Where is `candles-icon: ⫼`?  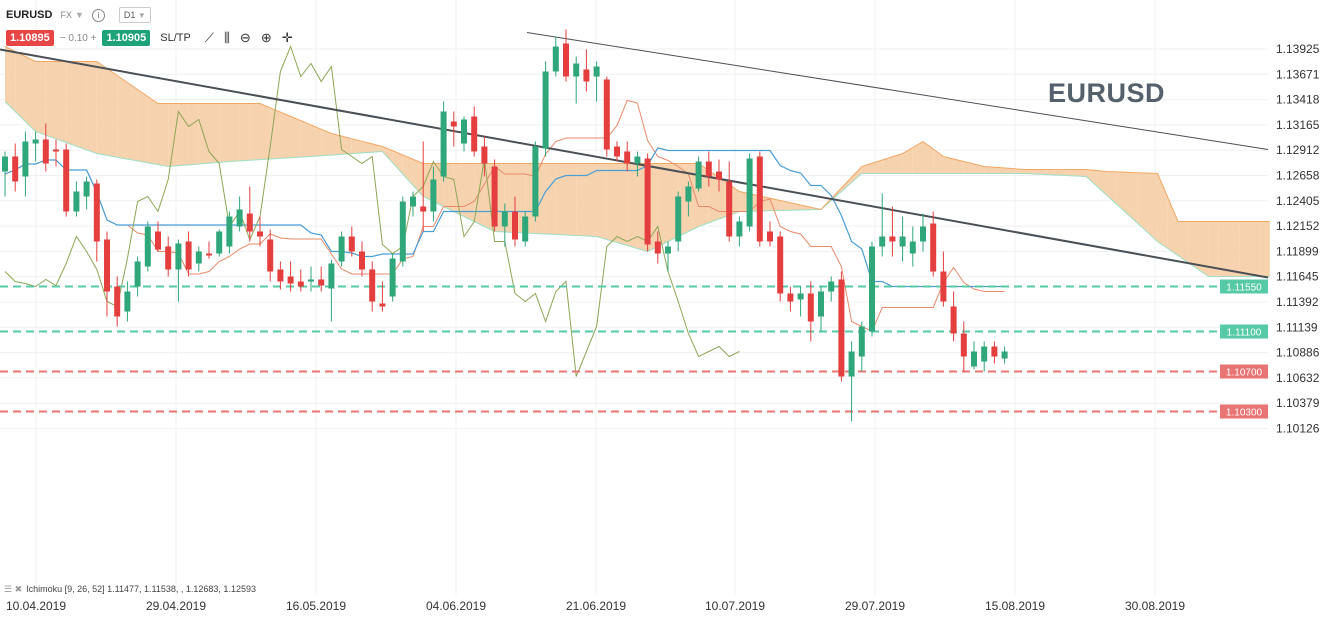
candles-icon: ⫼ is located at coordinates (226, 37).